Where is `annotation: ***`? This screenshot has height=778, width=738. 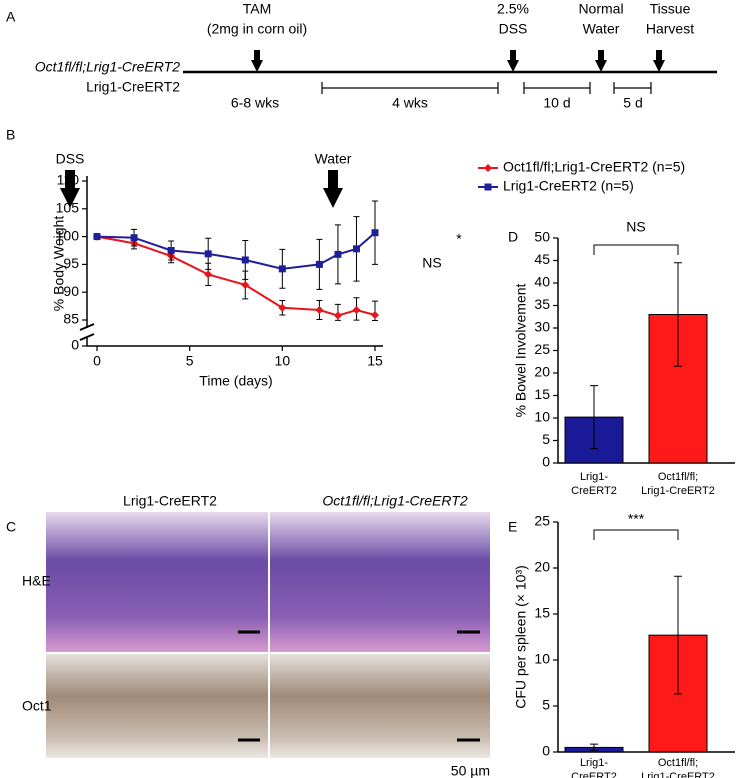 annotation: *** is located at coordinates (636, 519).